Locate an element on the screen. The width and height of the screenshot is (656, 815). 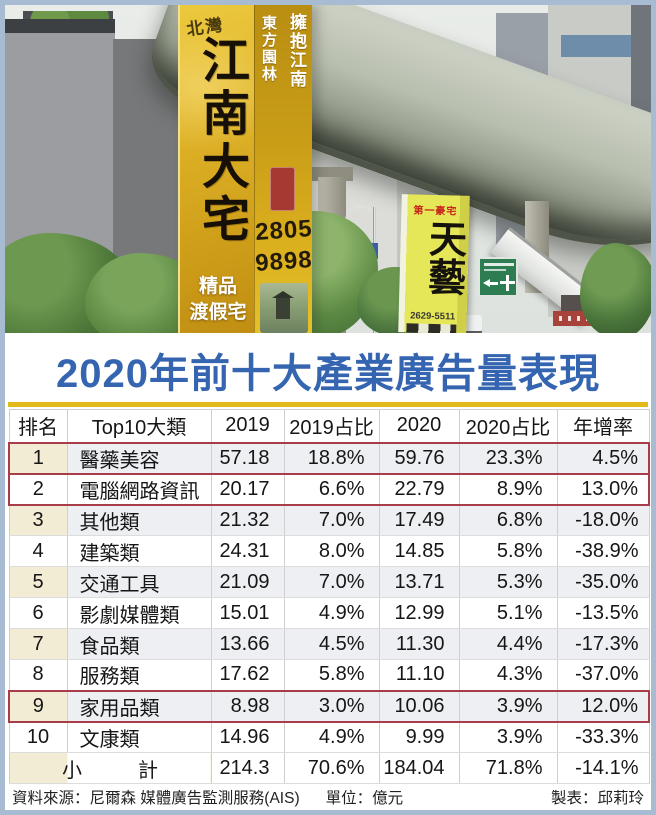
table-header: 排名 Top10大類 2019 2019占比 2020 2020占比 年增率 is located at coordinates (329, 426).